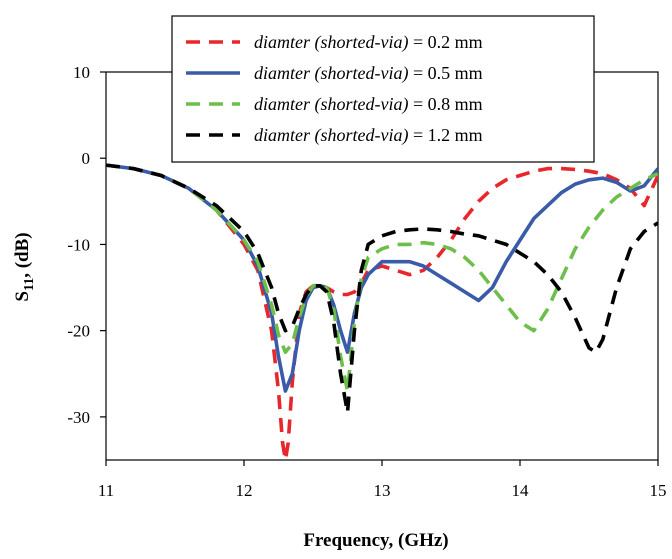  I want to click on legend-label: diamter (shorted-via) = 0.5 mm, so click(368, 73).